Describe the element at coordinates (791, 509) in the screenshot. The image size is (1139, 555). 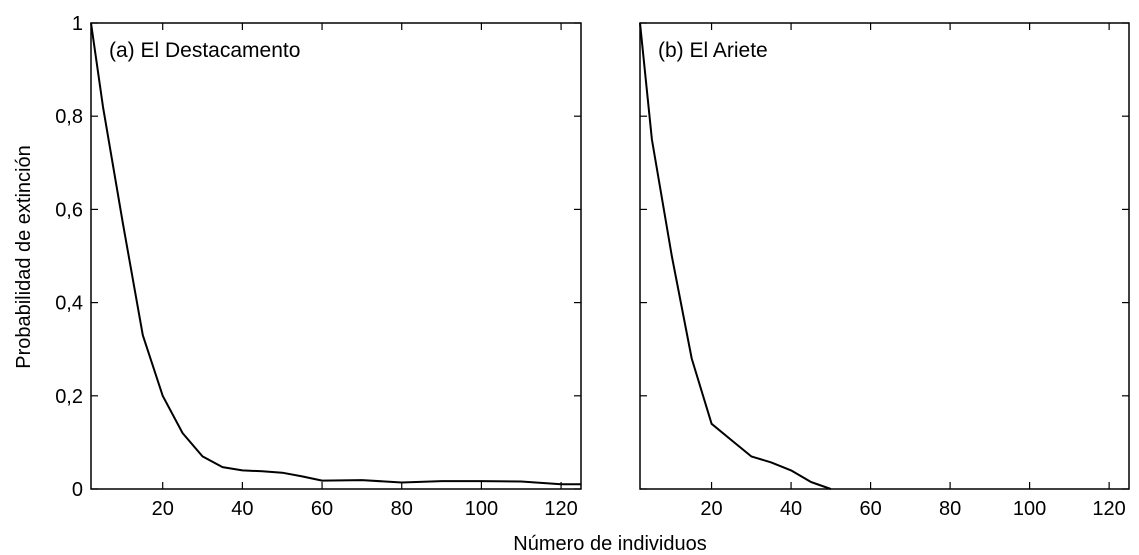
I see `x-tick-label-b: 40` at that location.